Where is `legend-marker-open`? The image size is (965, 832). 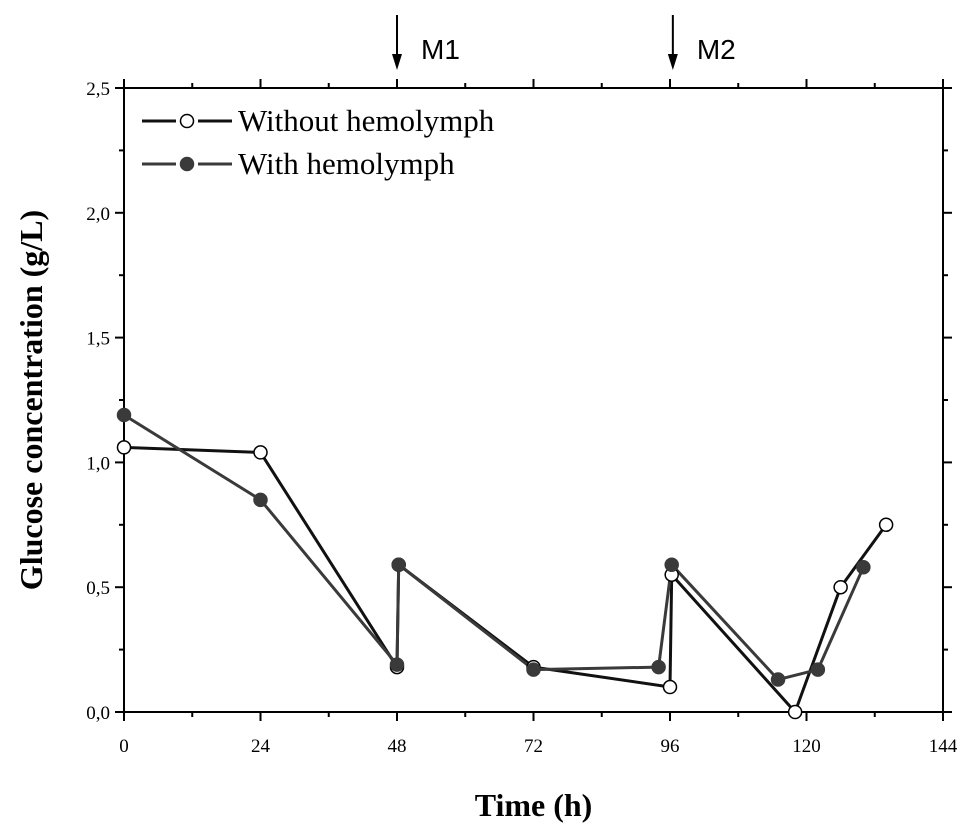 legend-marker-open is located at coordinates (187, 121).